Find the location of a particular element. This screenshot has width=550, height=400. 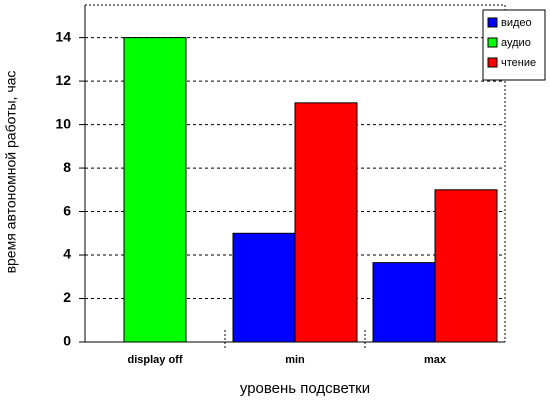

y-tick-label: 0 is located at coordinates (67, 341).